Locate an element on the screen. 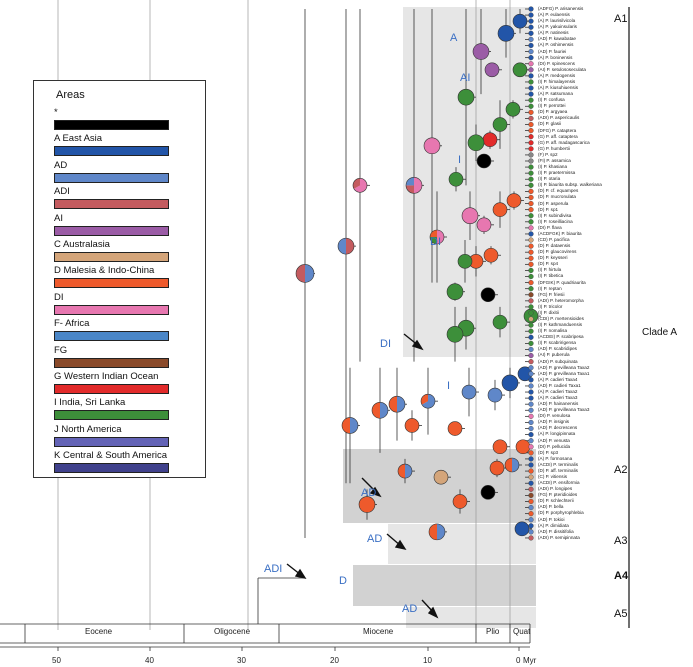 The image size is (693, 667). legend-item: G Western Indian Ocean is located at coordinates (111, 382).